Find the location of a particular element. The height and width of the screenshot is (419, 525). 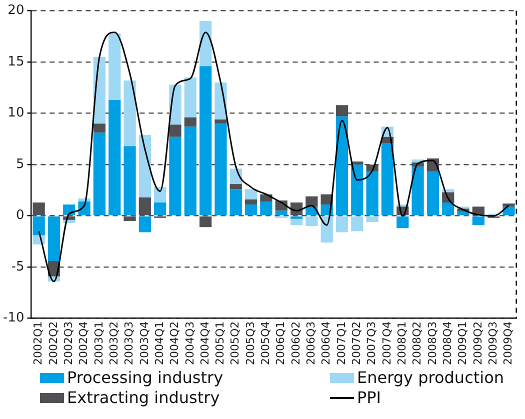

x-tick-label: 2003Q1 is located at coordinates (99, 343).